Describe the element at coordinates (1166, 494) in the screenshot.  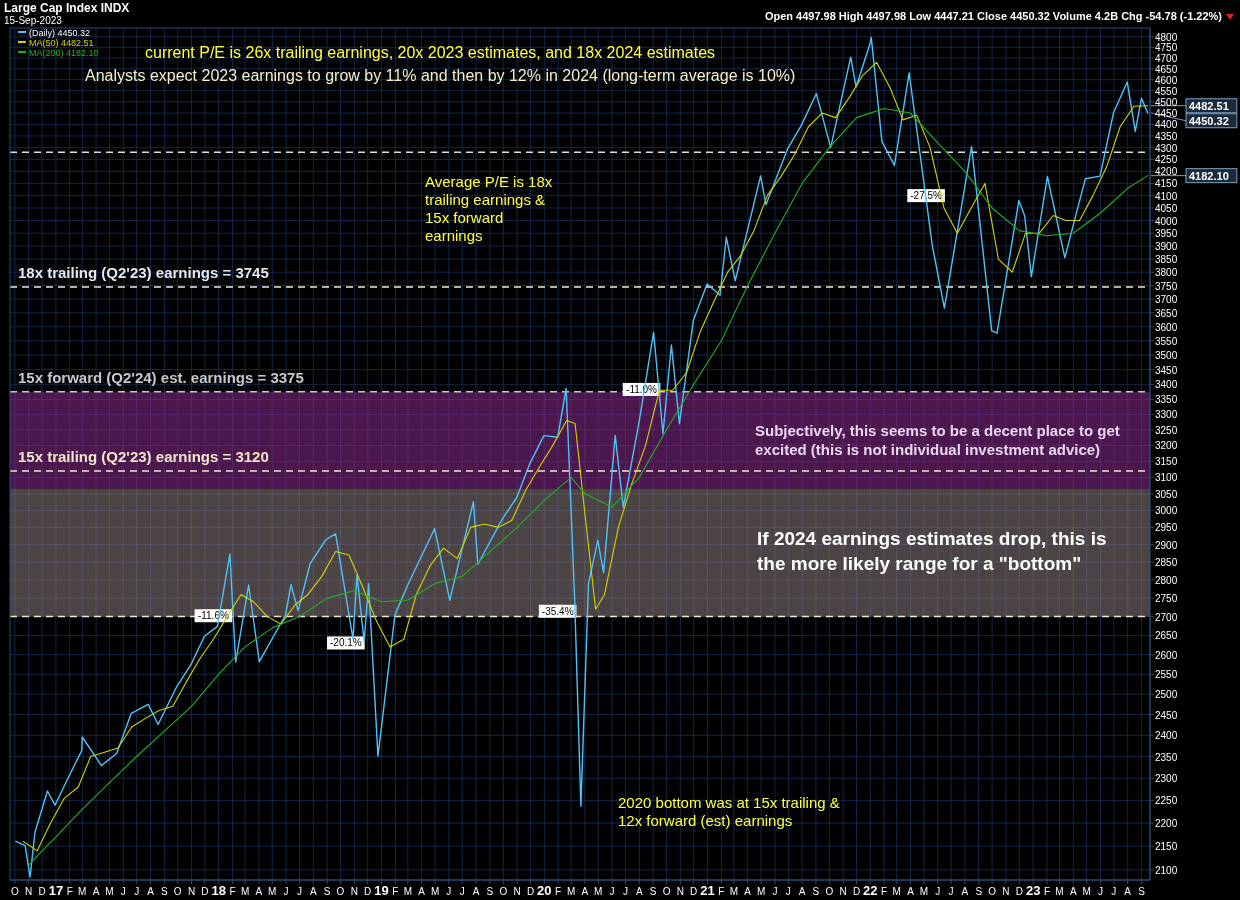
I see `y-tick-label: 3050` at that location.